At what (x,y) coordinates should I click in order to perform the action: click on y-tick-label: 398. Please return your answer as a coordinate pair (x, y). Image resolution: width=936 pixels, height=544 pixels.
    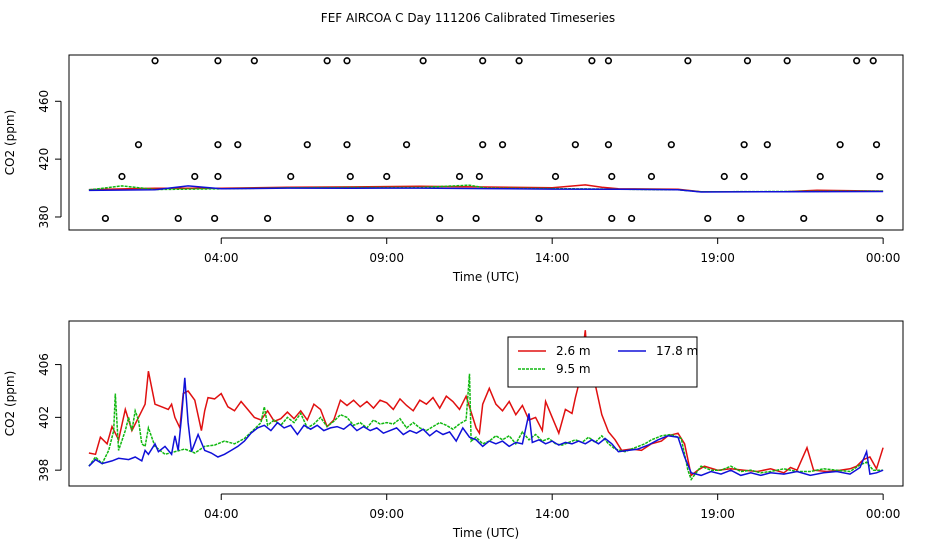
    Looking at the image, I should click on (44, 470).